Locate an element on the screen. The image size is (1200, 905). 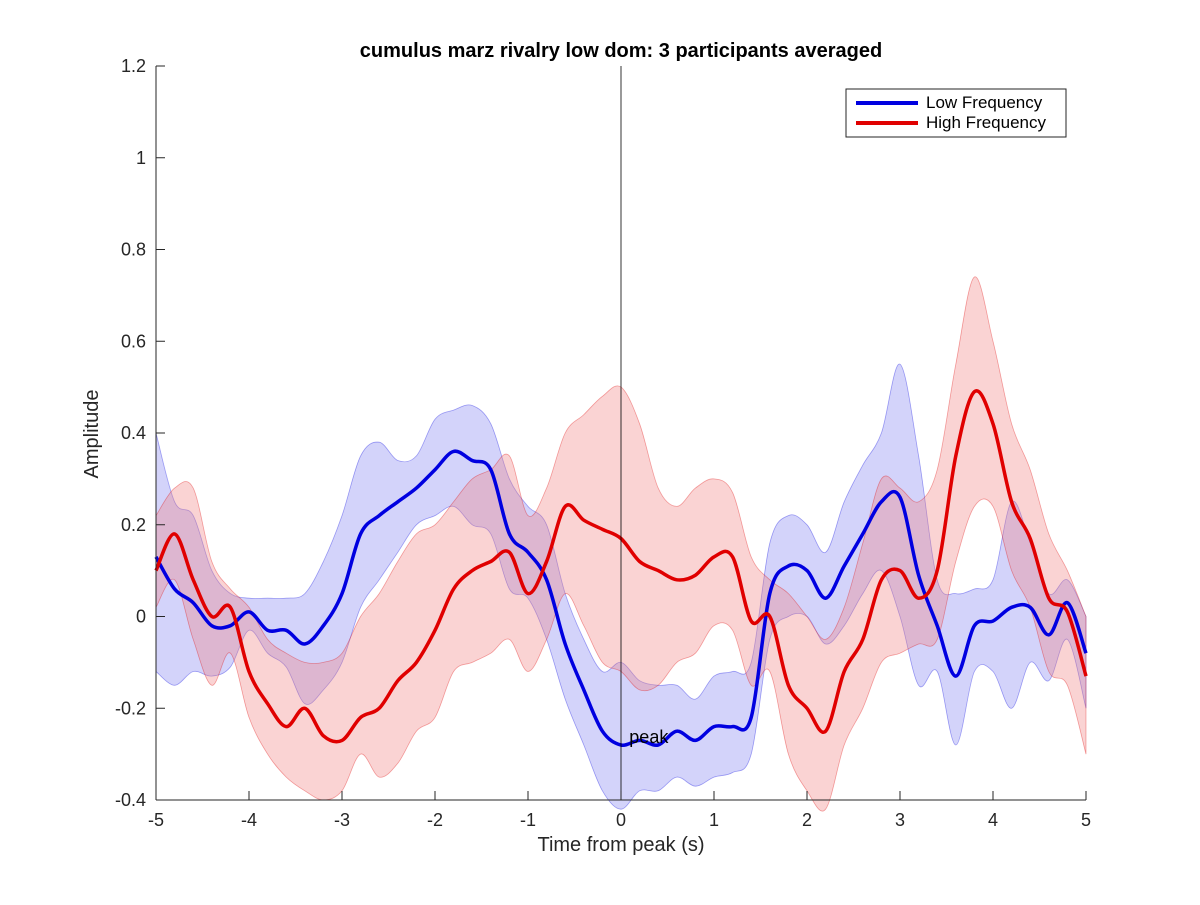
y-tick-label: -0.4 is located at coordinates (130, 800).